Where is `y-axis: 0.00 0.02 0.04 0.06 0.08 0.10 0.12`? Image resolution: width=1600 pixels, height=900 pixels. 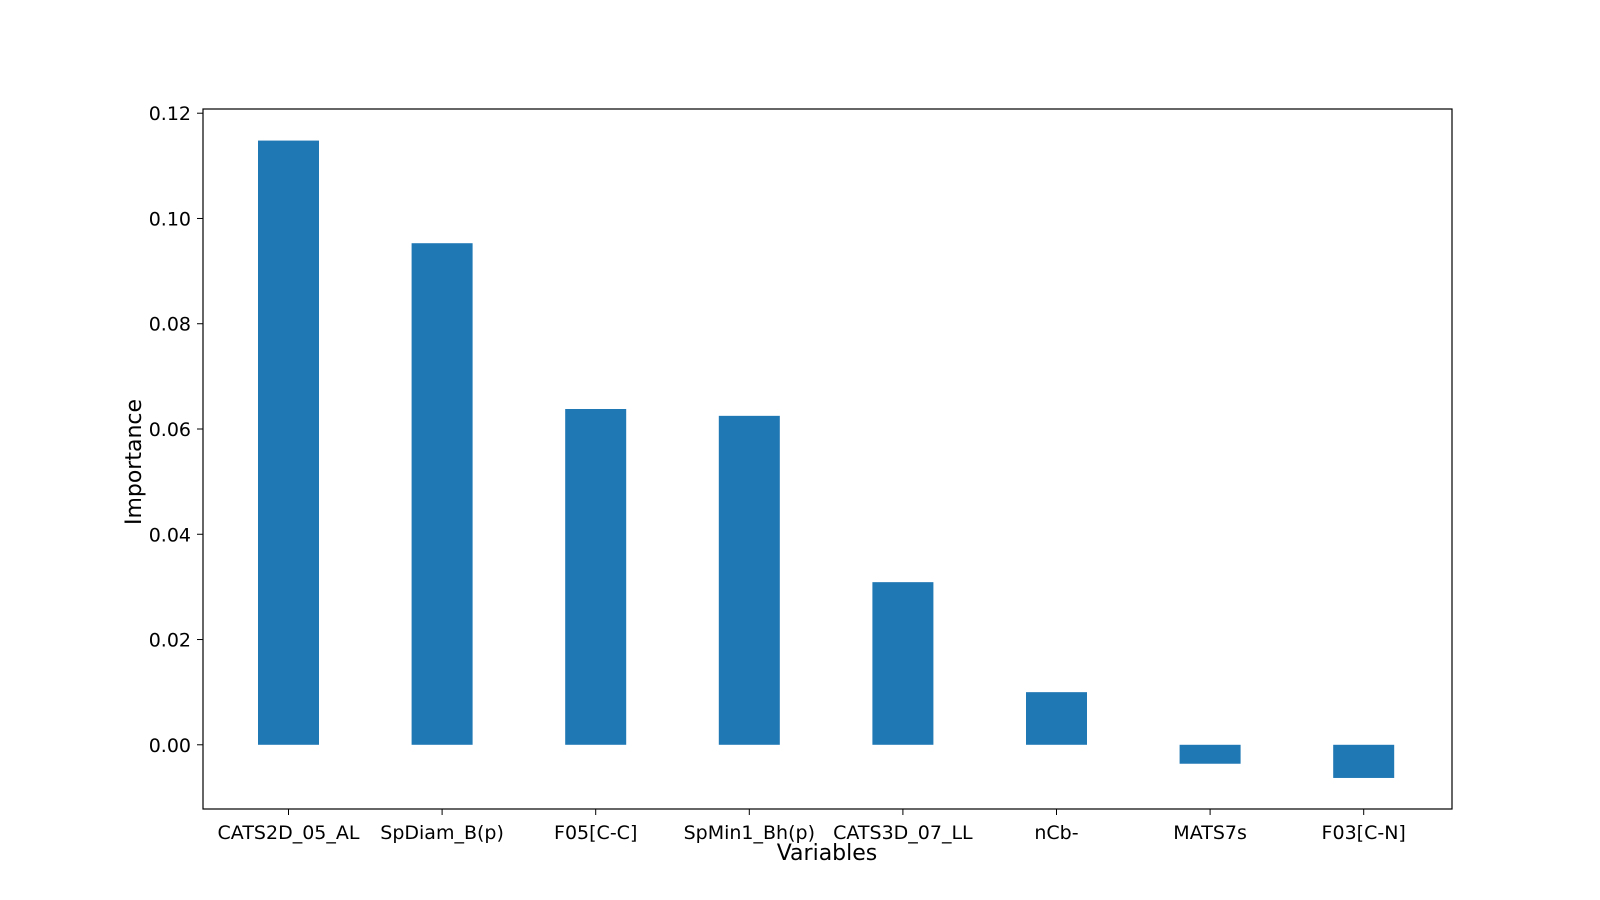
y-axis: 0.00 0.02 0.04 0.06 0.08 0.10 0.12 is located at coordinates (176, 430).